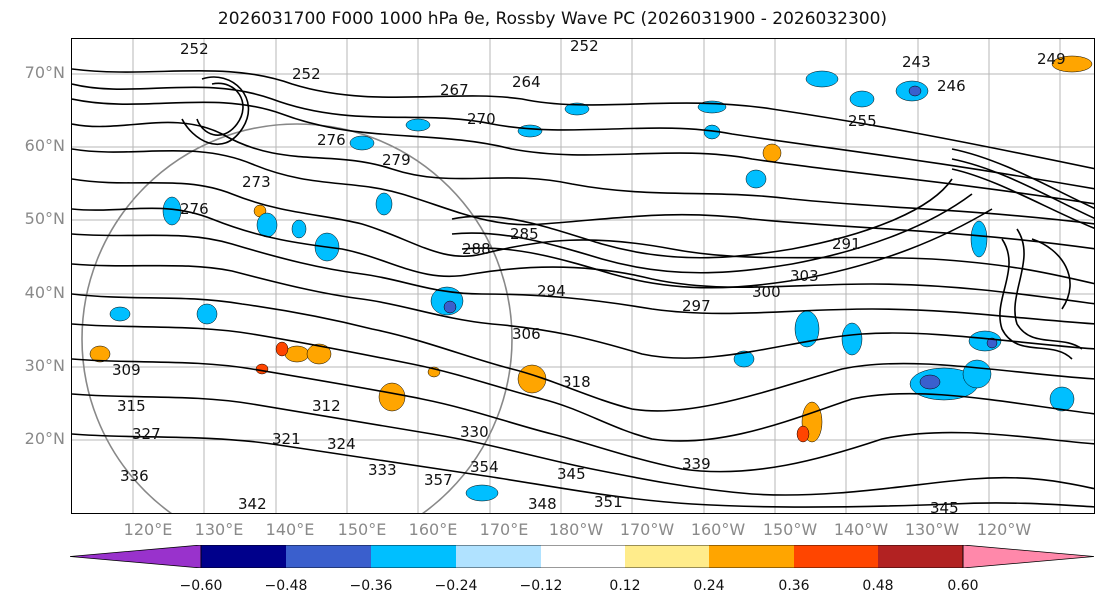 This screenshot has height=606, width=1105. I want to click on contour-label: 312, so click(326, 406).